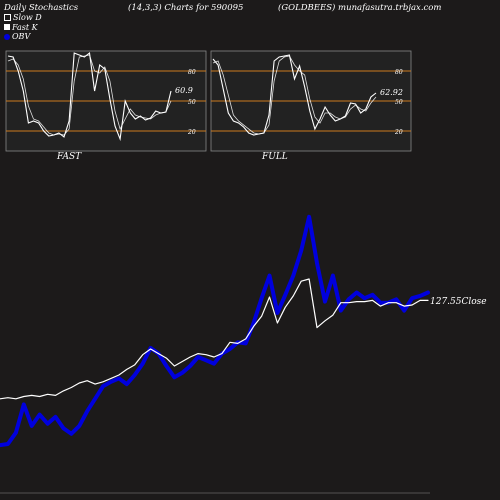 The height and width of the screenshot is (500, 500). I want to click on legend-item-slow: Slow D, so click(23, 18).